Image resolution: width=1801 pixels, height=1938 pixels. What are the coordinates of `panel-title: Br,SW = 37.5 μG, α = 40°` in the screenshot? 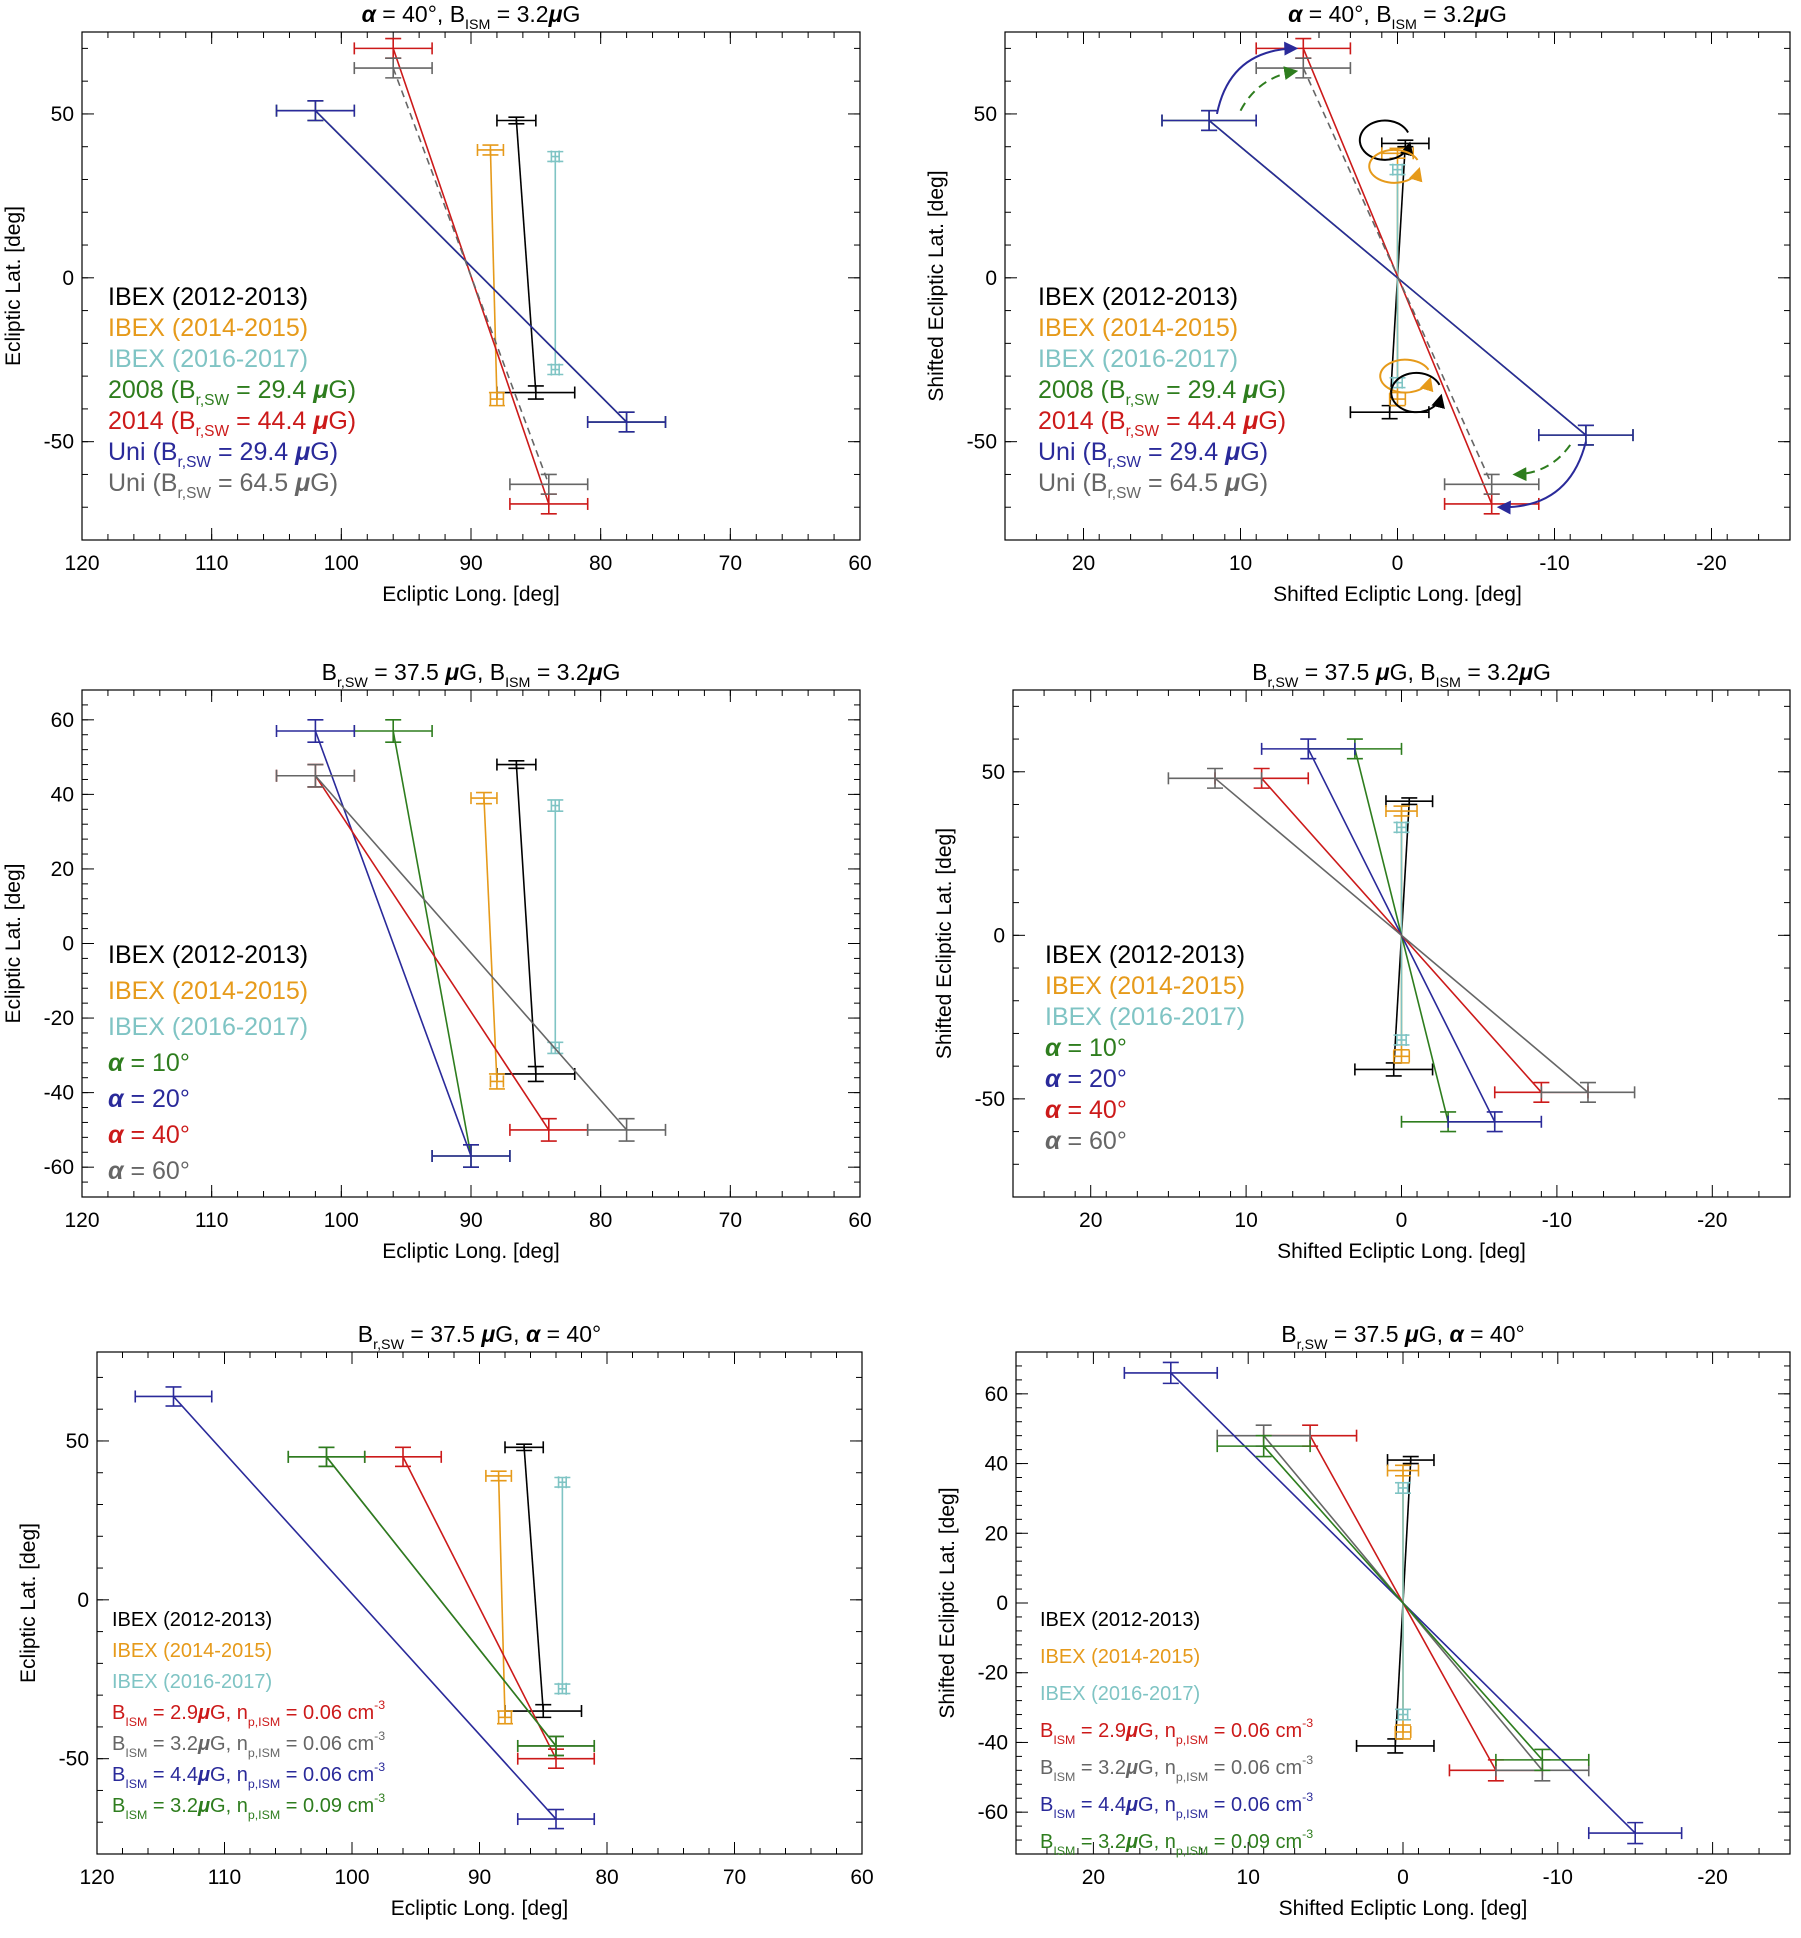 It's located at (1402, 1337).